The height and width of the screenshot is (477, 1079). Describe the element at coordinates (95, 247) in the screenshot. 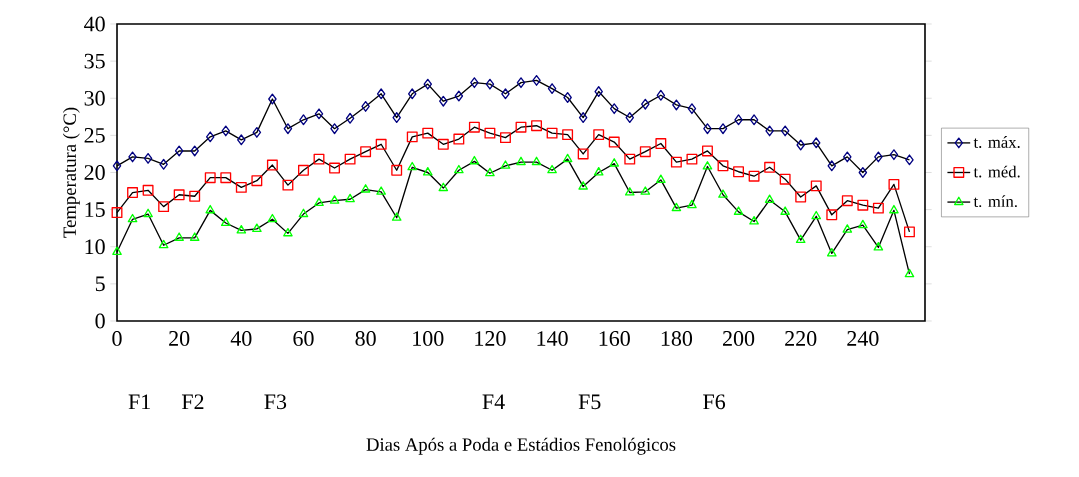

I see `y-tick-label: 10` at that location.